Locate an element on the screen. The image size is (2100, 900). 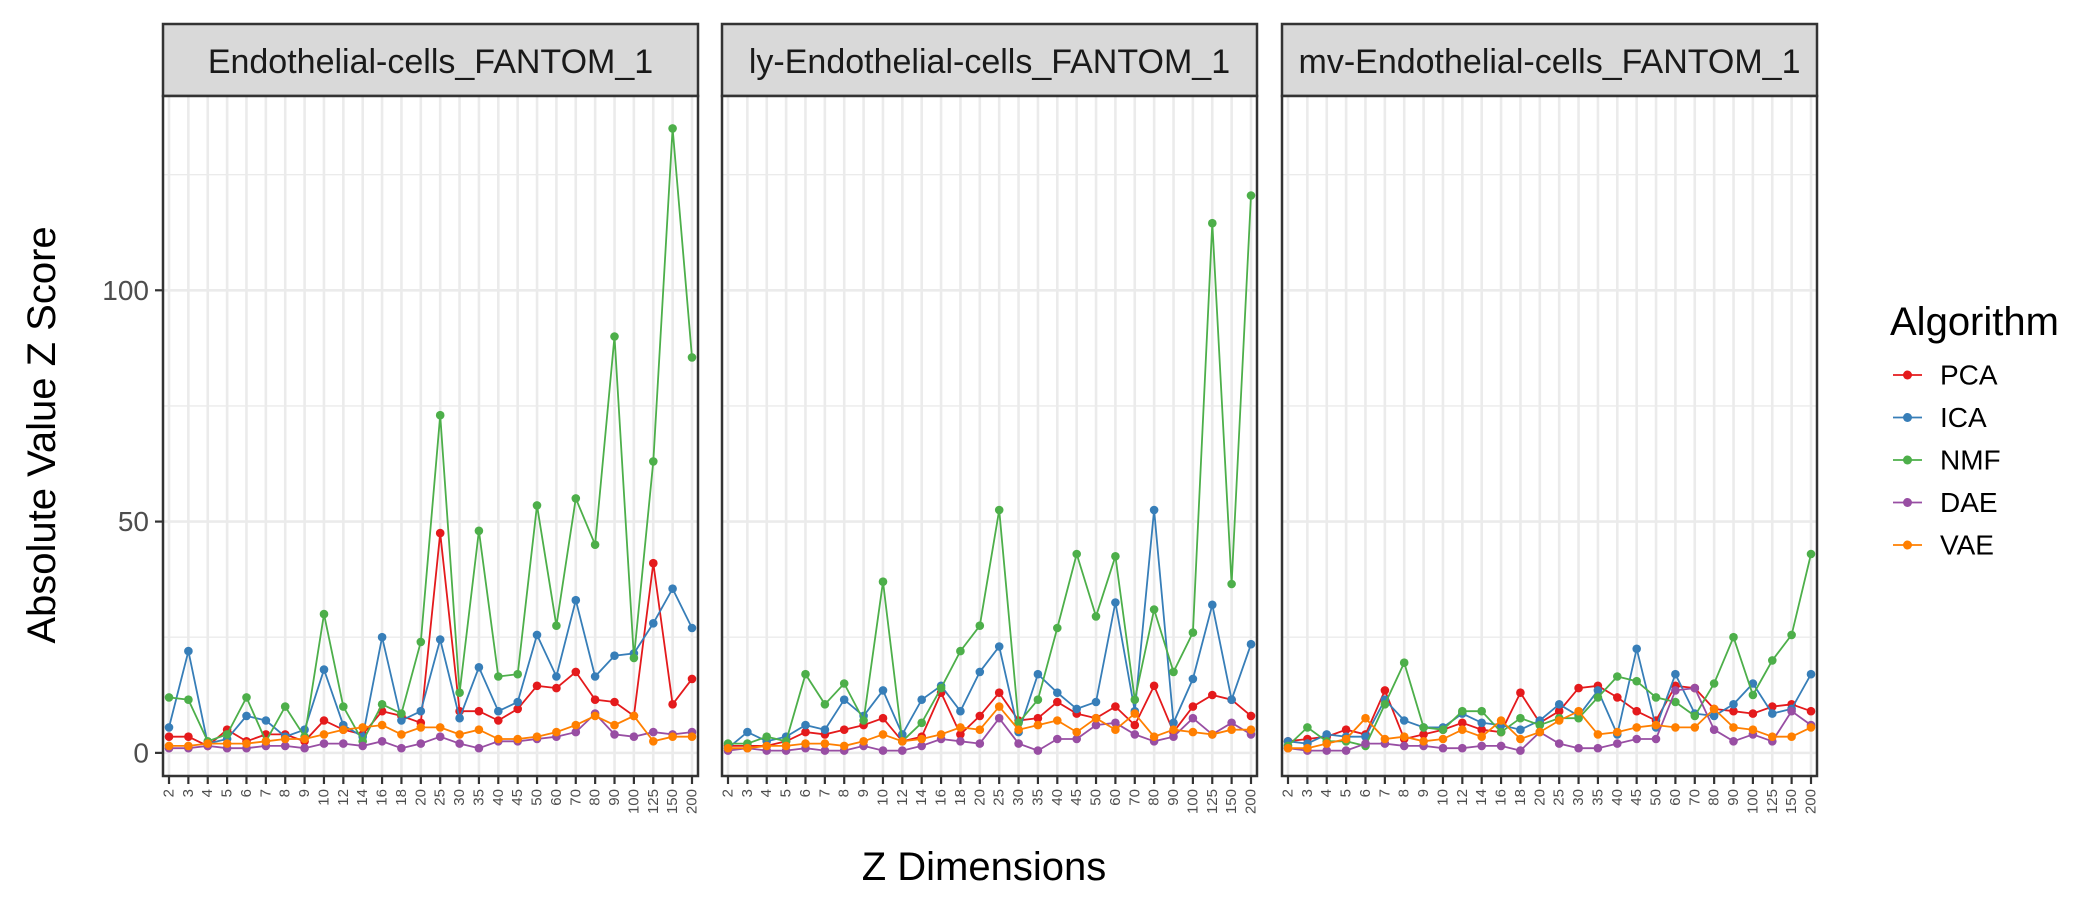
panel-strip is located at coordinates (430, 60).